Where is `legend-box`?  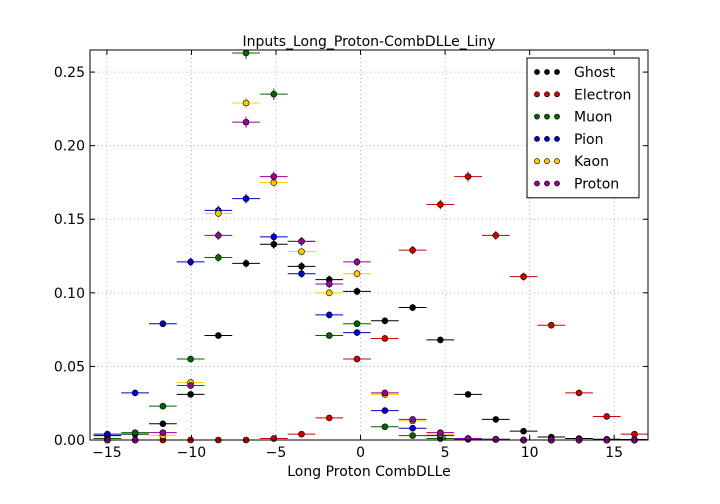
legend-box is located at coordinates (583, 128).